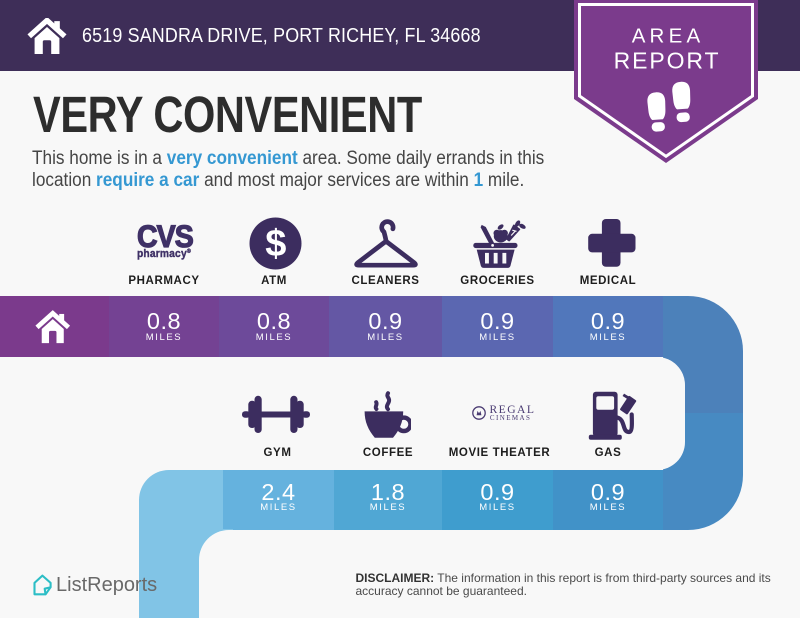  Describe the element at coordinates (668, 36) in the screenshot. I see `svg-text: AREA` at that location.